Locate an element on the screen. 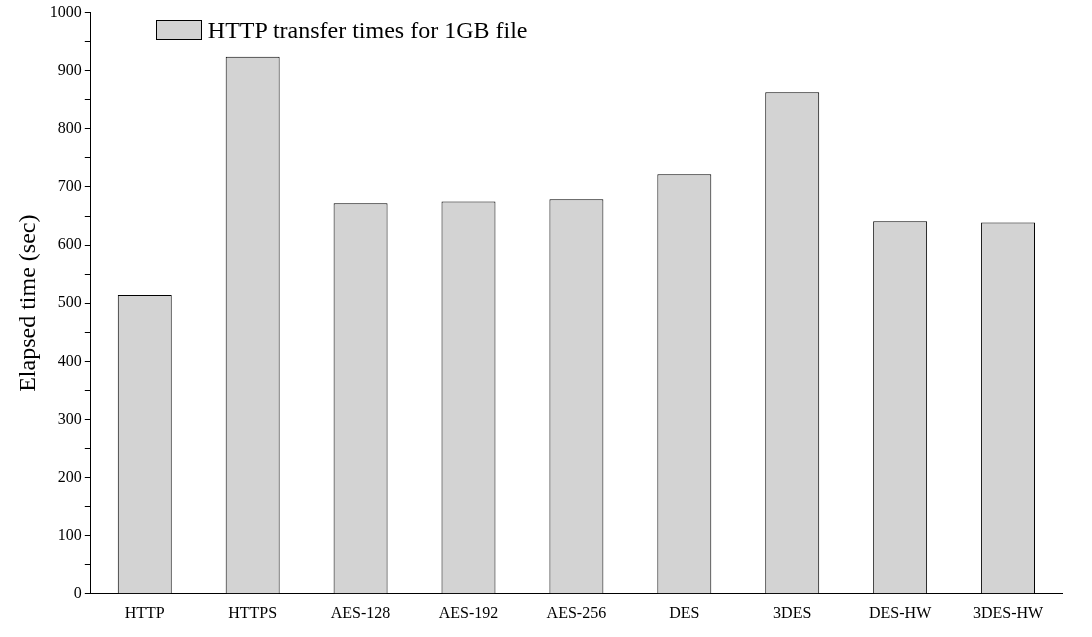 This screenshot has height=637, width=1092. y-tick-label: 200 is located at coordinates (69, 476).